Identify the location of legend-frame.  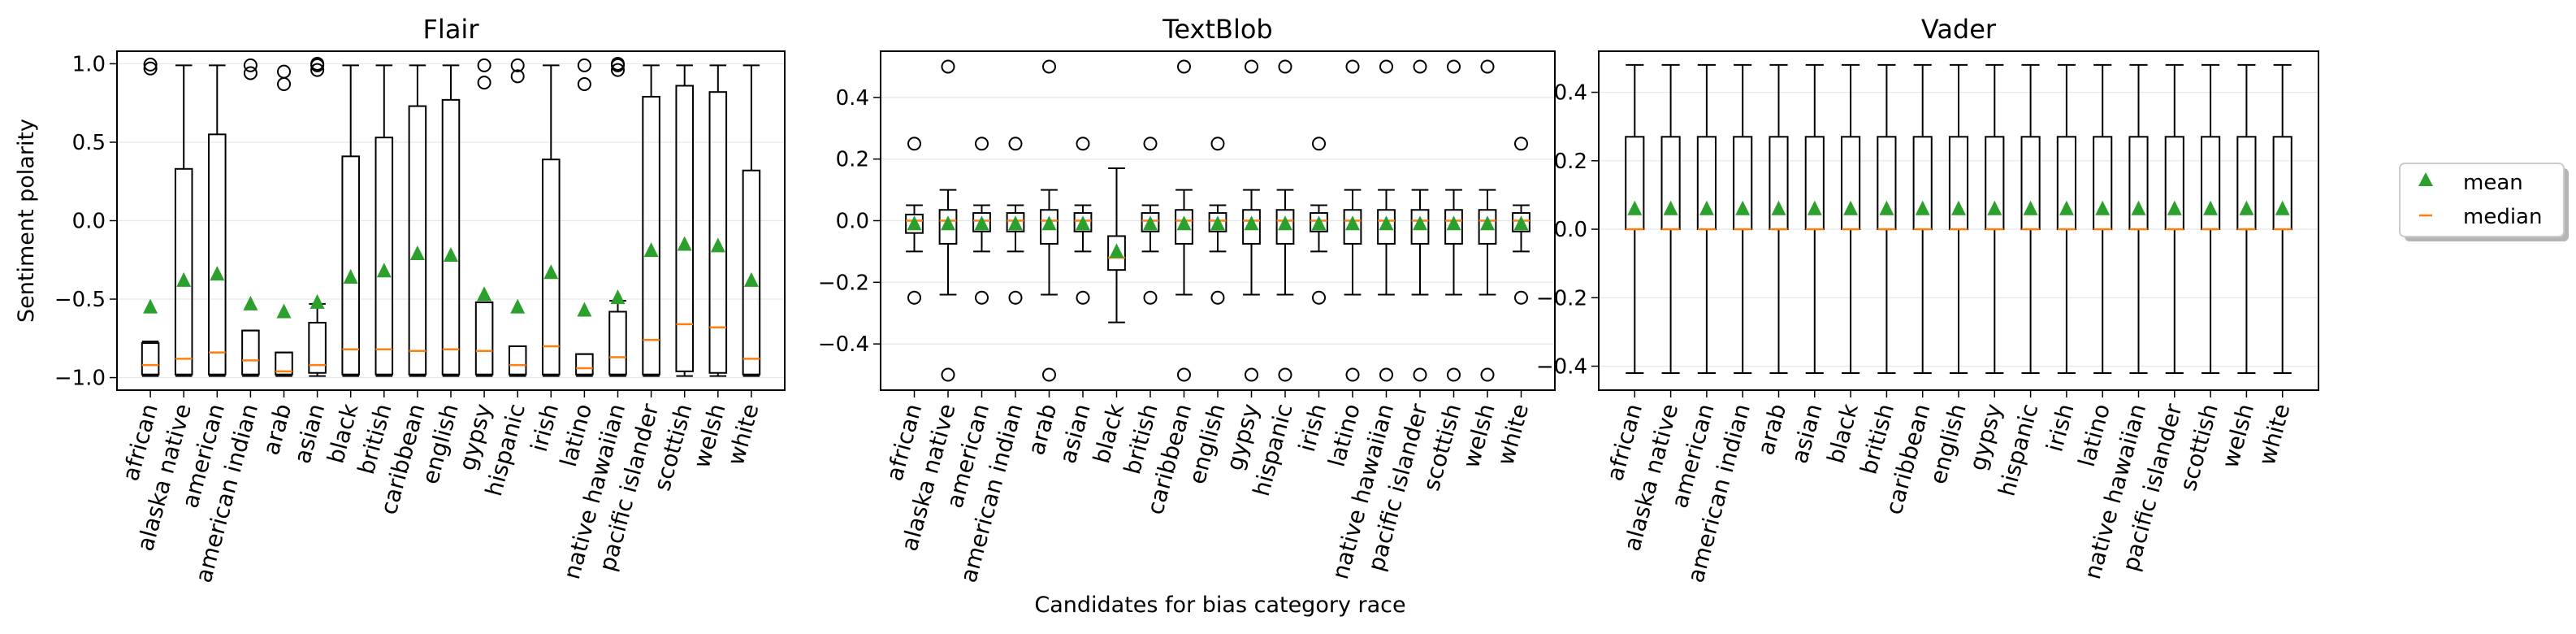
(2482, 200).